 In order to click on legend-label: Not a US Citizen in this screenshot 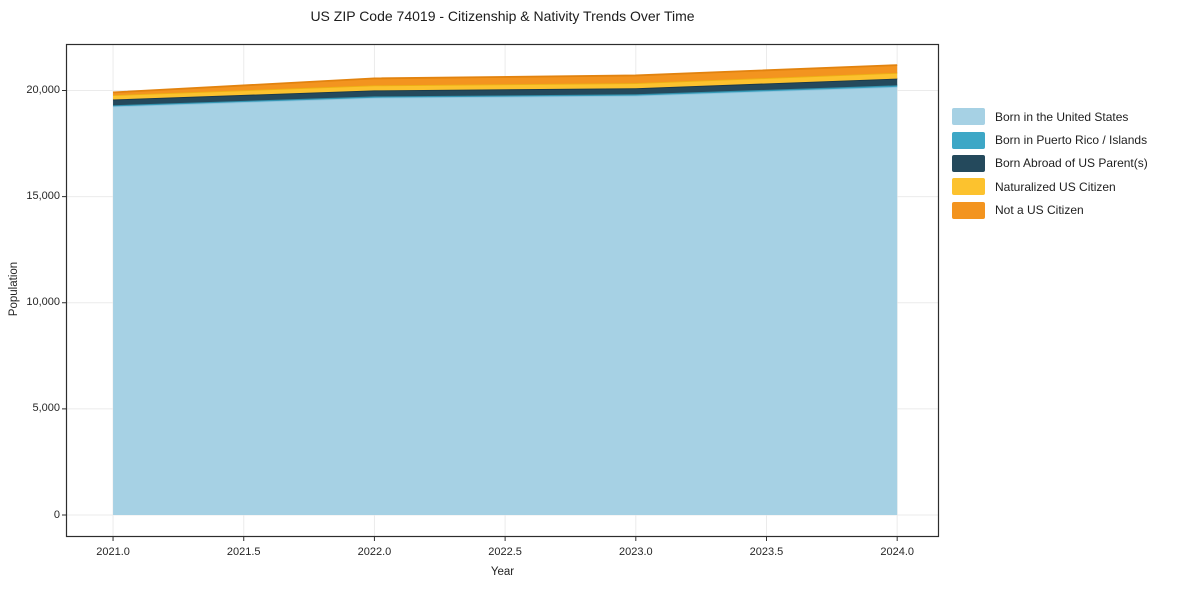, I will do `click(1039, 210)`.